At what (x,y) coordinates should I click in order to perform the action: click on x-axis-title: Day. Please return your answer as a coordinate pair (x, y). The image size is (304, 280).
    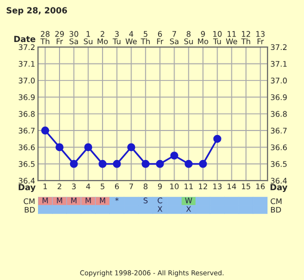
    Looking at the image, I should click on (27, 188).